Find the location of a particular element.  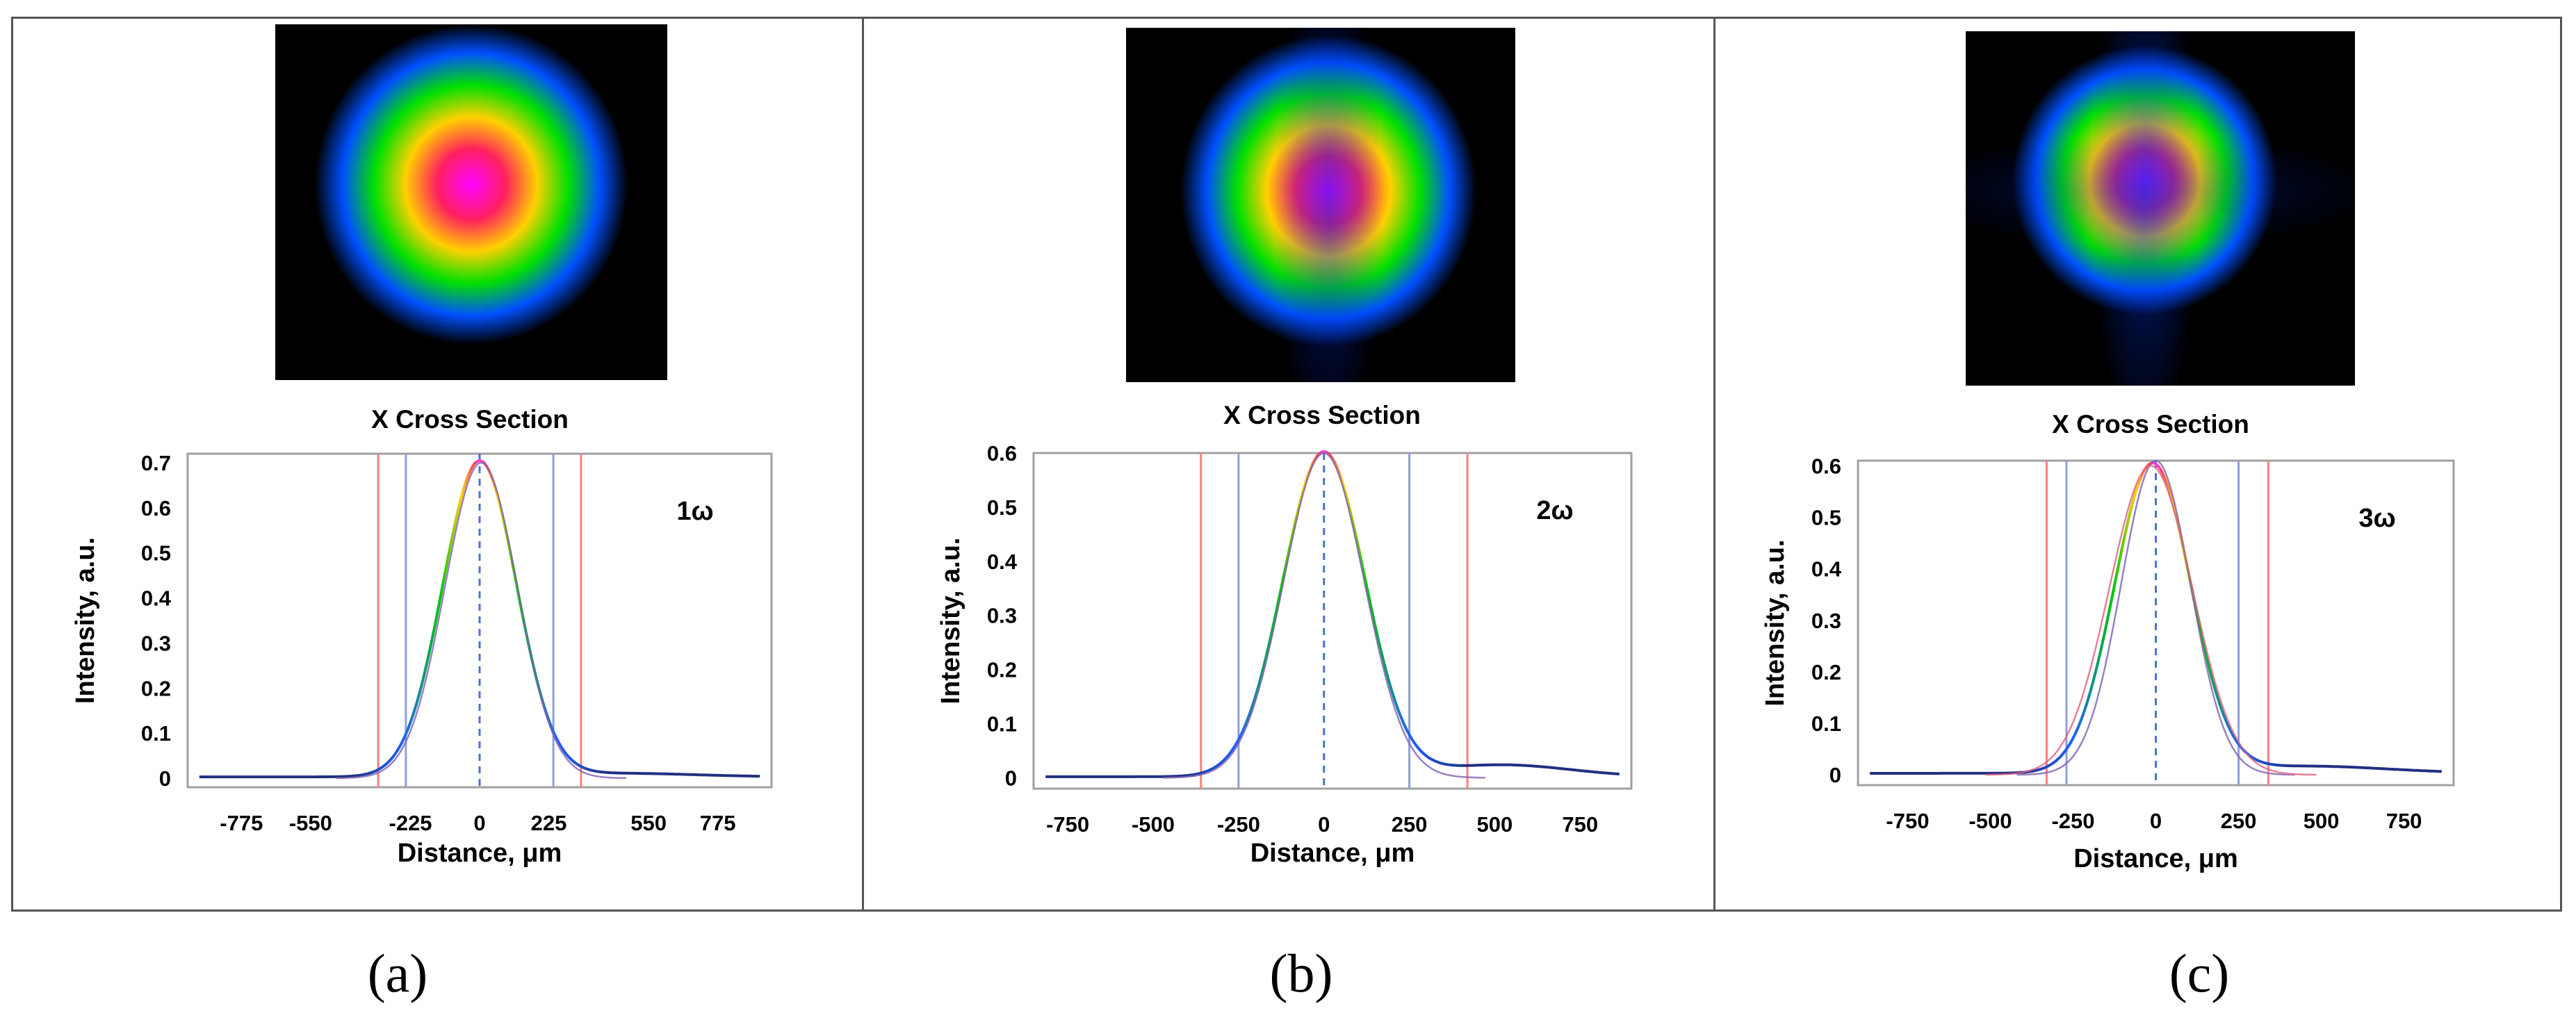

x-tick-label: 225 is located at coordinates (549, 823).